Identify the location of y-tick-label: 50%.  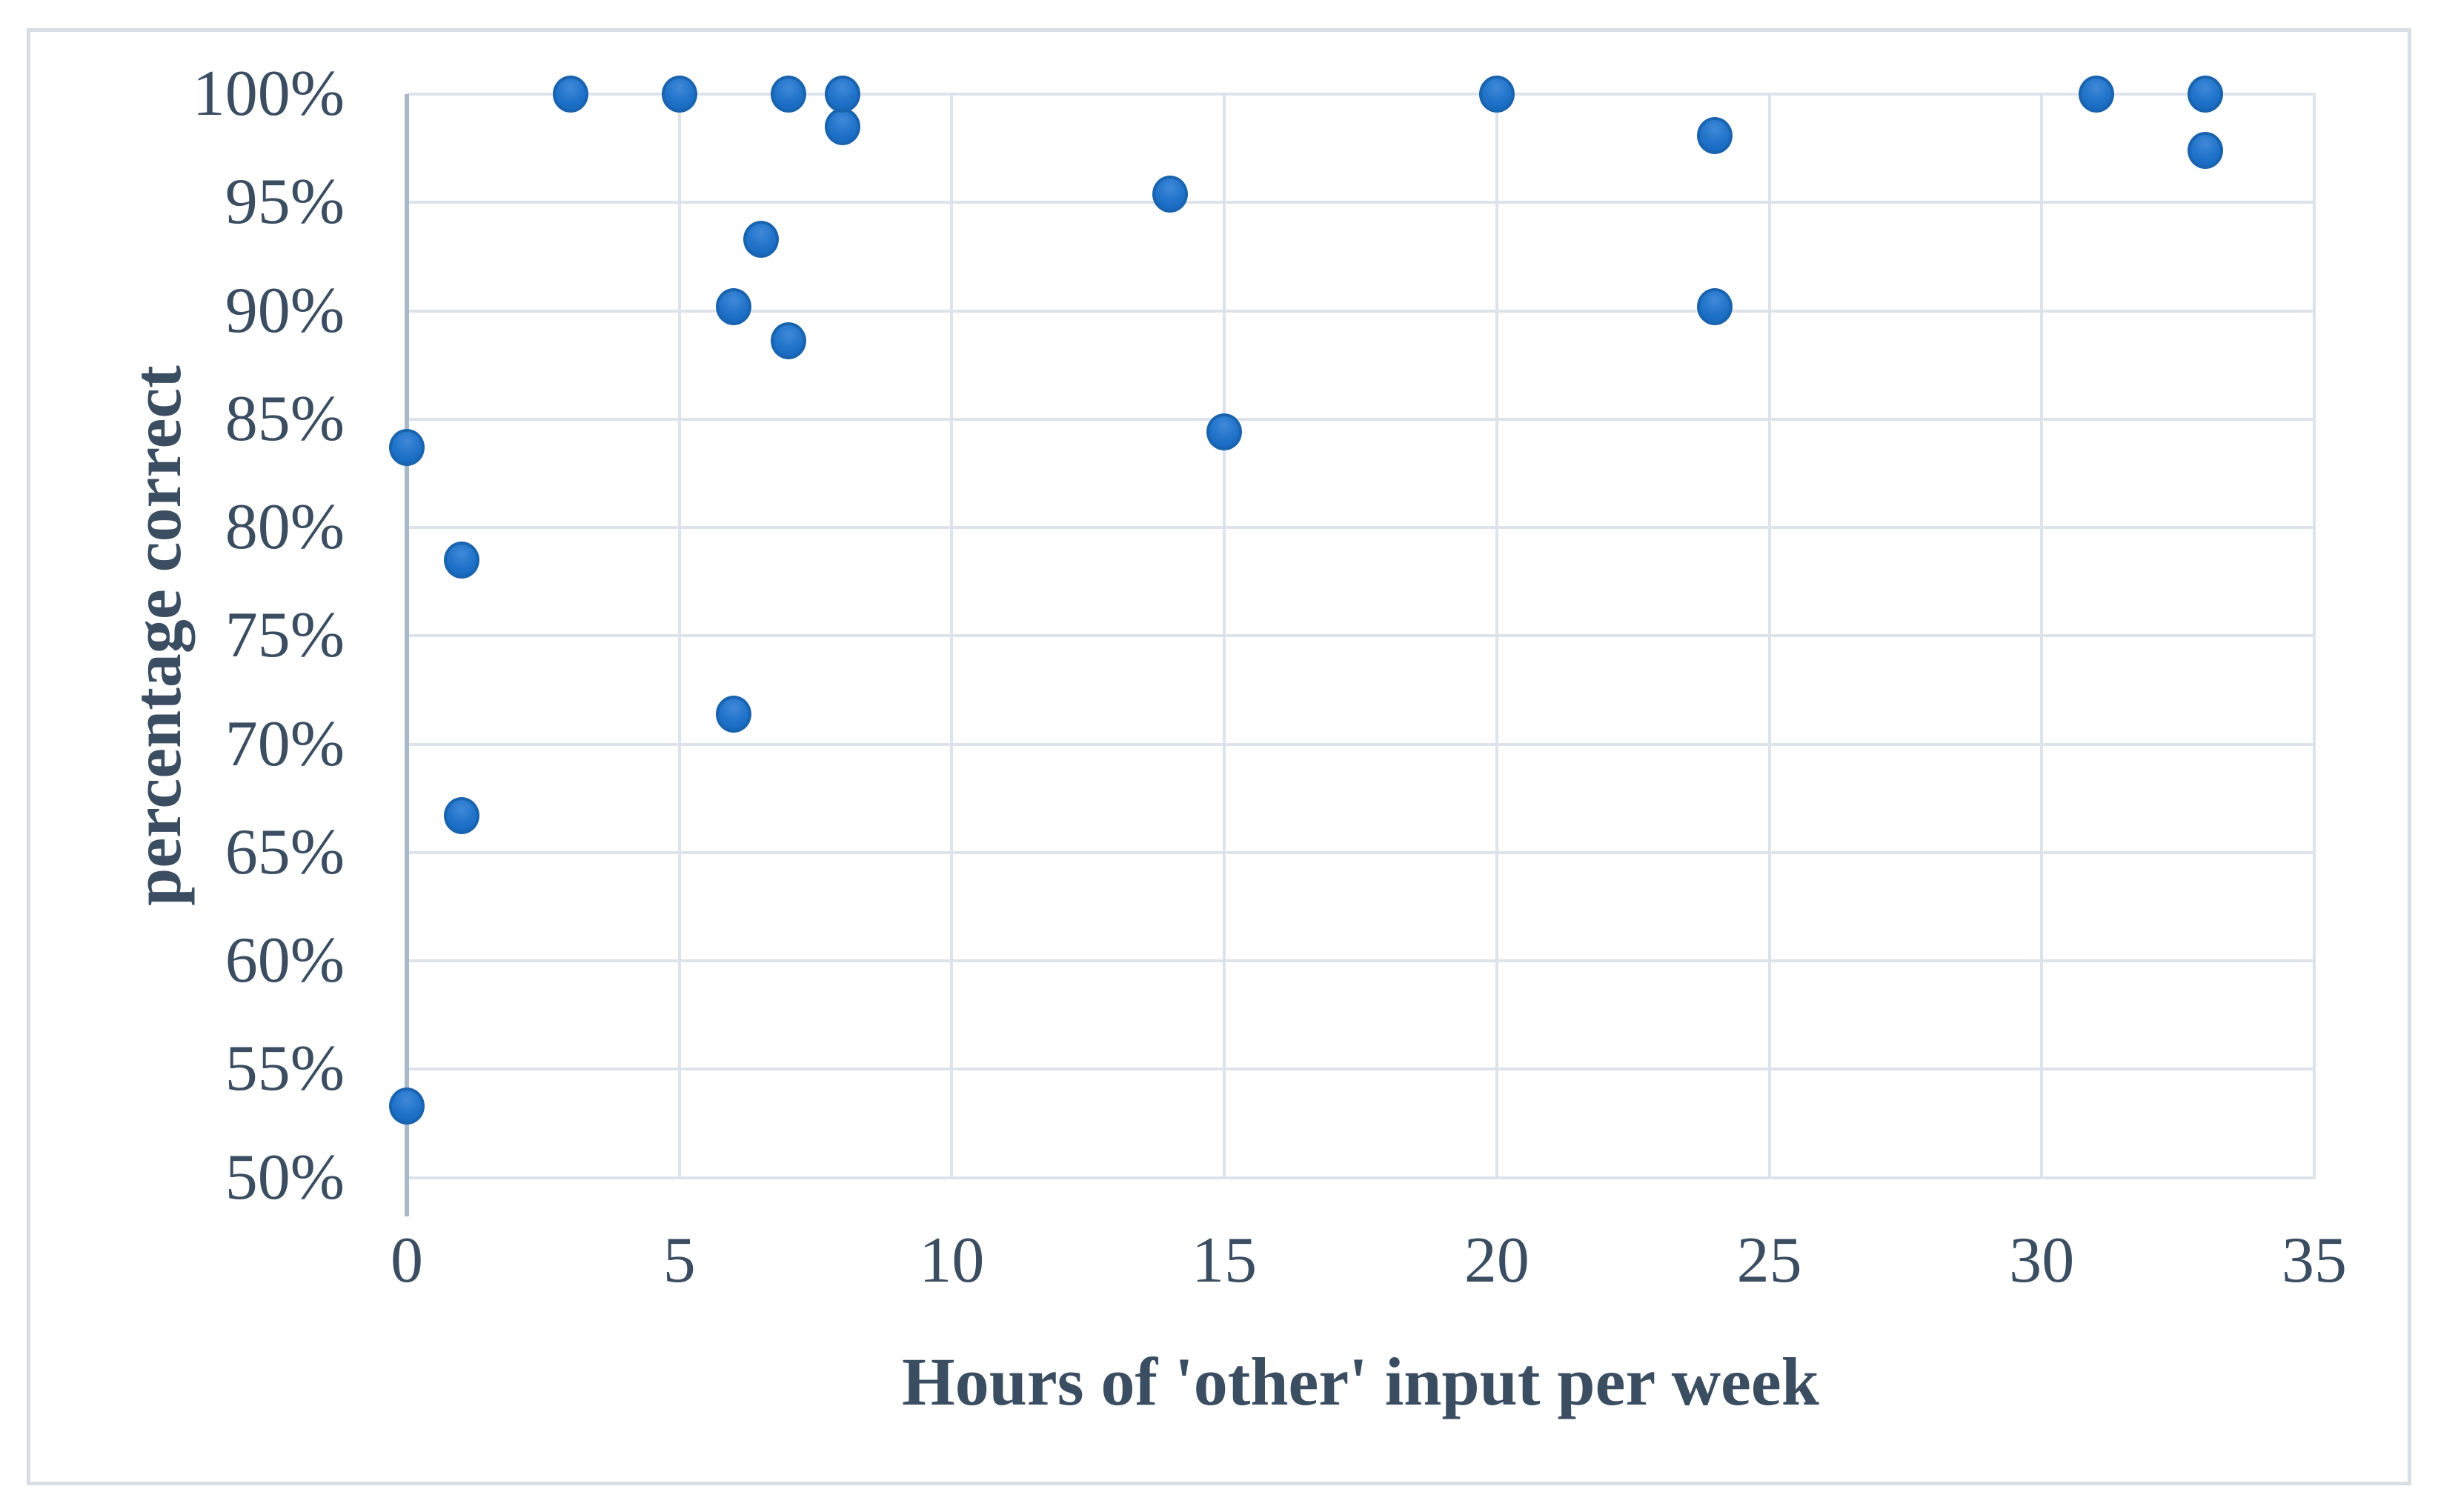
(285, 1177).